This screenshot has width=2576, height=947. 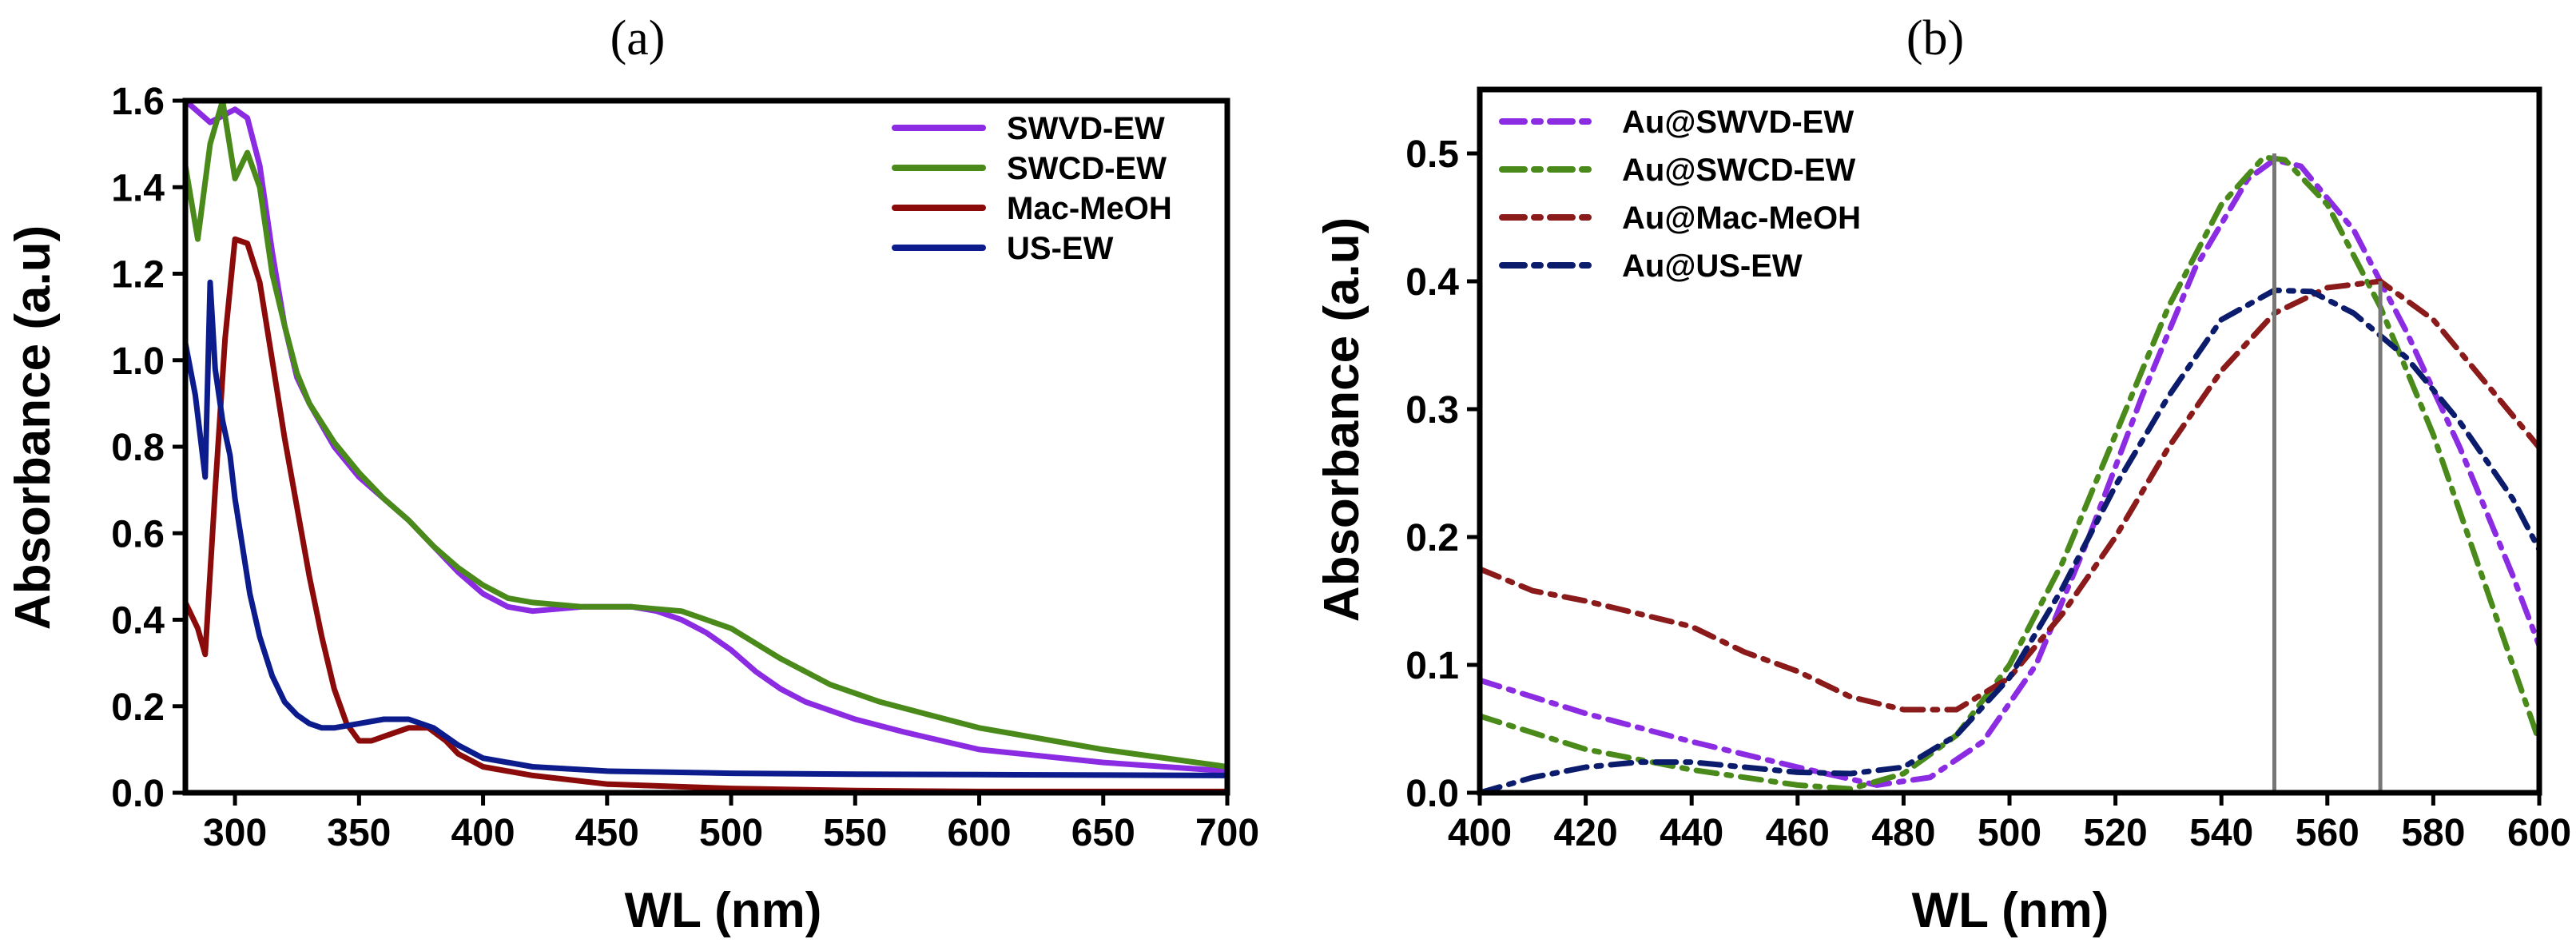 I want to click on panel-a-x-axis-title: WL (nm), so click(x=723, y=910).